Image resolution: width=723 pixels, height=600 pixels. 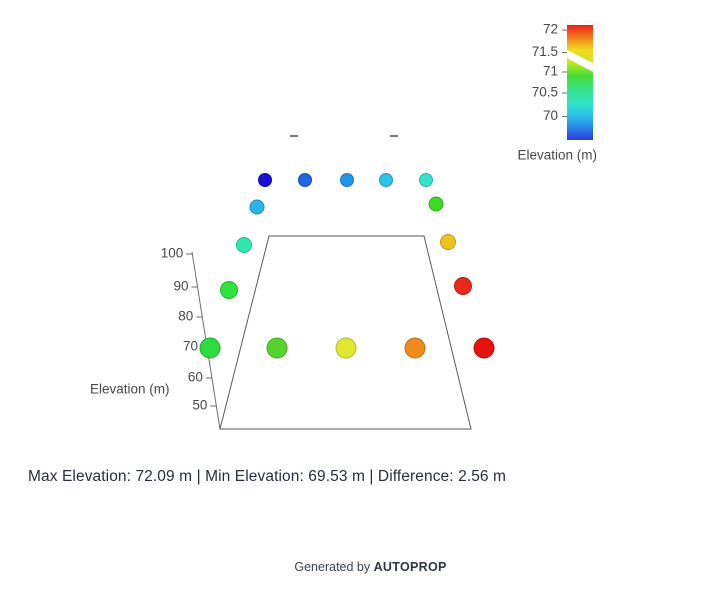 What do you see at coordinates (181, 286) in the screenshot?
I see `z-axis-tick-label: 90` at bounding box center [181, 286].